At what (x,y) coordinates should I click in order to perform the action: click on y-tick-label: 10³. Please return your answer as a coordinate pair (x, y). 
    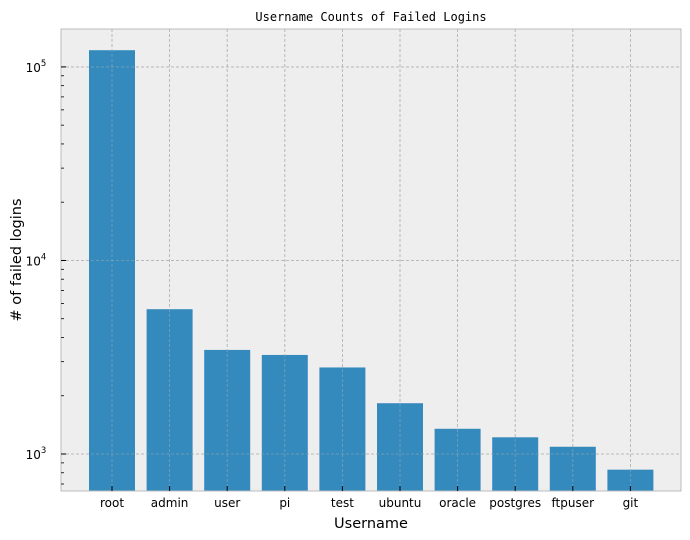
    Looking at the image, I should click on (36, 454).